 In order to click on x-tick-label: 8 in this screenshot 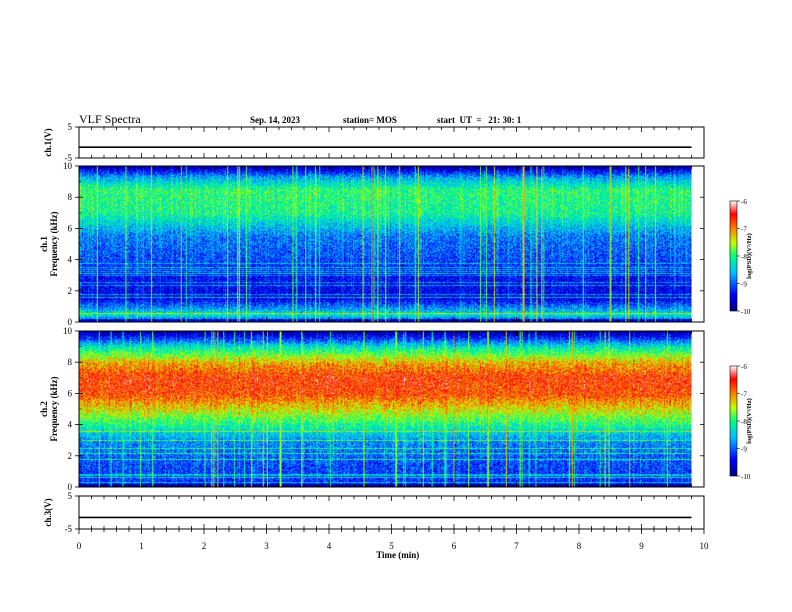, I will do `click(579, 546)`.